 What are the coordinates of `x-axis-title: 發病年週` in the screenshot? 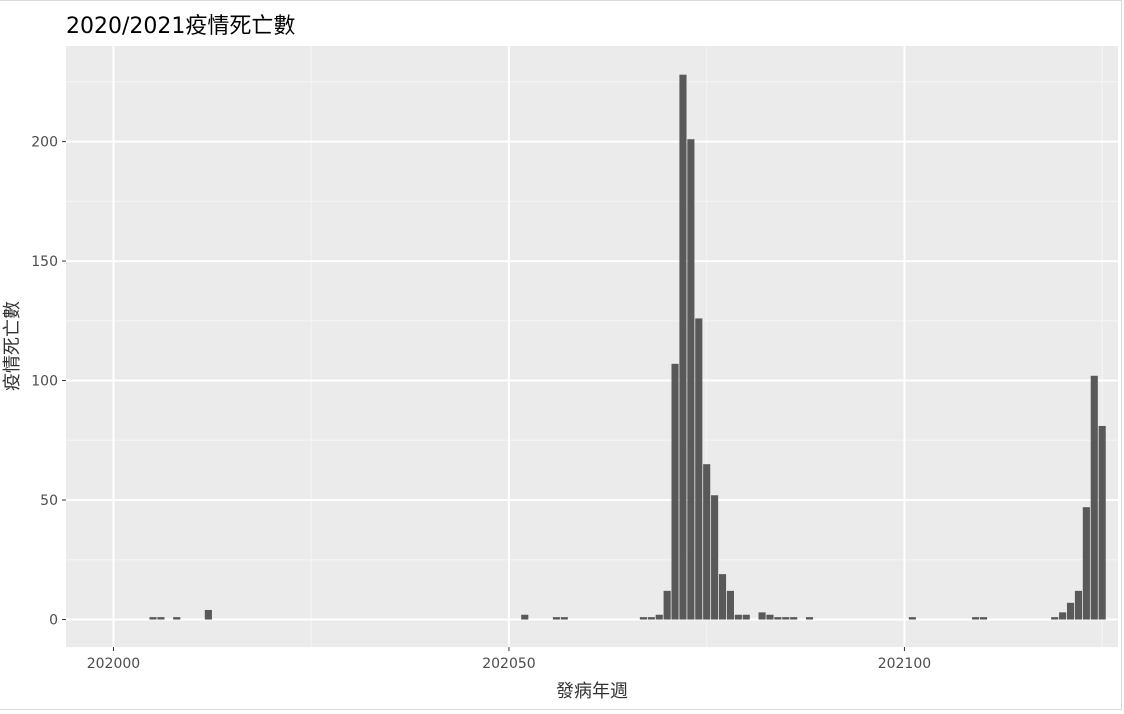 It's located at (592, 691).